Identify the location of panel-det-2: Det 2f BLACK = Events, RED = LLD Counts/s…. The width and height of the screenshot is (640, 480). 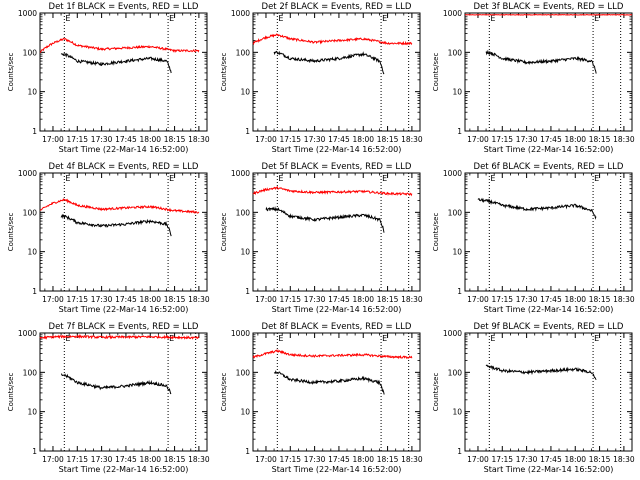
(321, 78).